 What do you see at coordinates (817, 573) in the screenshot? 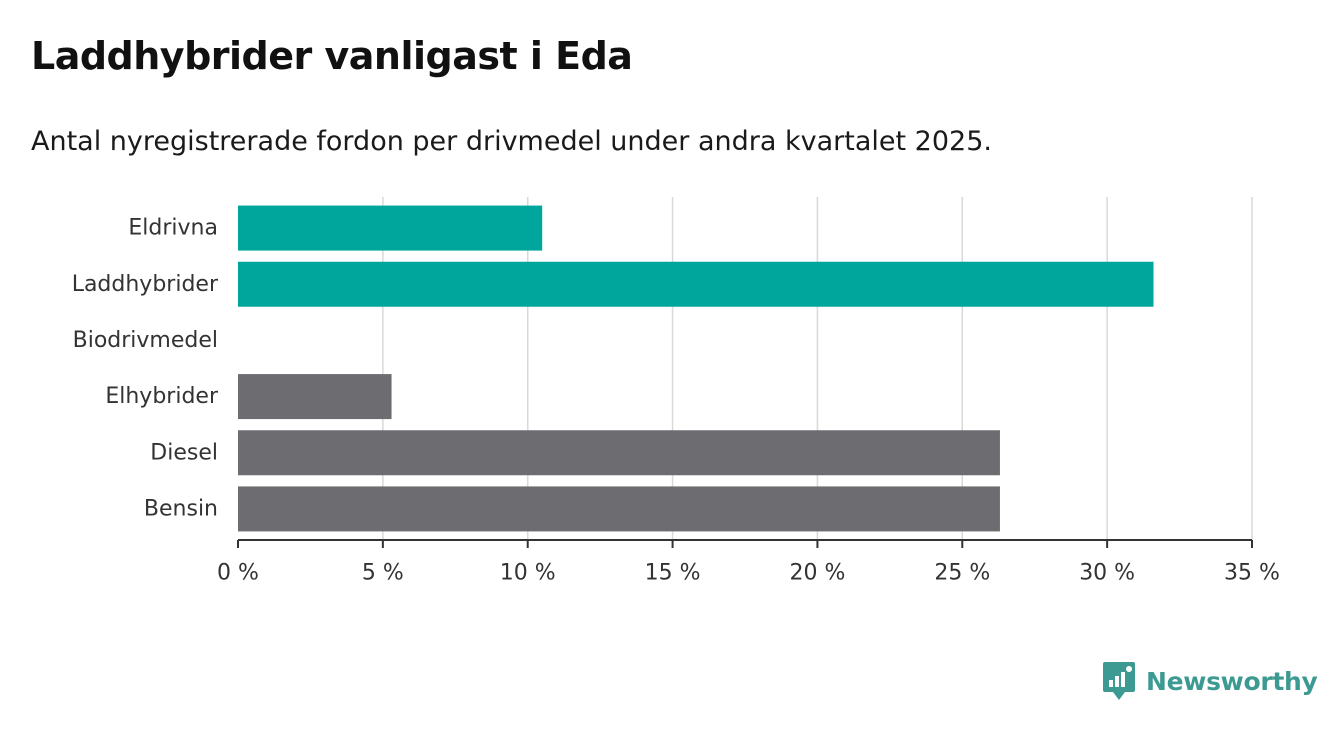
I see `tick-label: 20 %` at bounding box center [817, 573].